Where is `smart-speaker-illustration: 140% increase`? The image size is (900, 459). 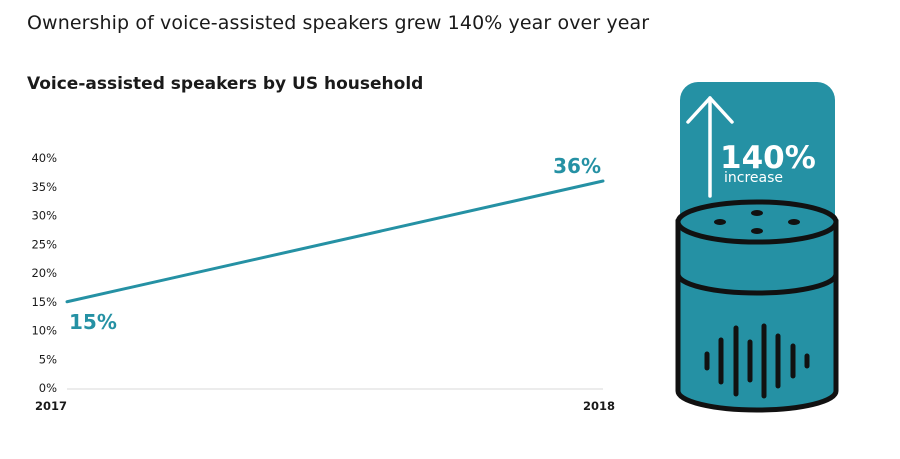
smart-speaker-illustration: 140% increase is located at coordinates (757, 247).